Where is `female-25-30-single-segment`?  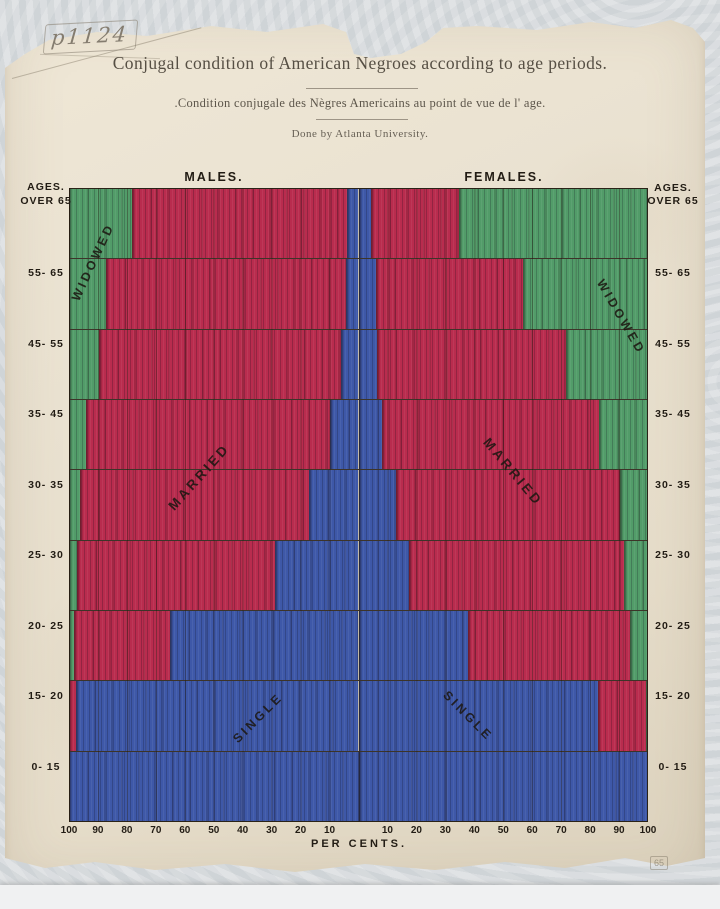 female-25-30-single-segment is located at coordinates (384, 575).